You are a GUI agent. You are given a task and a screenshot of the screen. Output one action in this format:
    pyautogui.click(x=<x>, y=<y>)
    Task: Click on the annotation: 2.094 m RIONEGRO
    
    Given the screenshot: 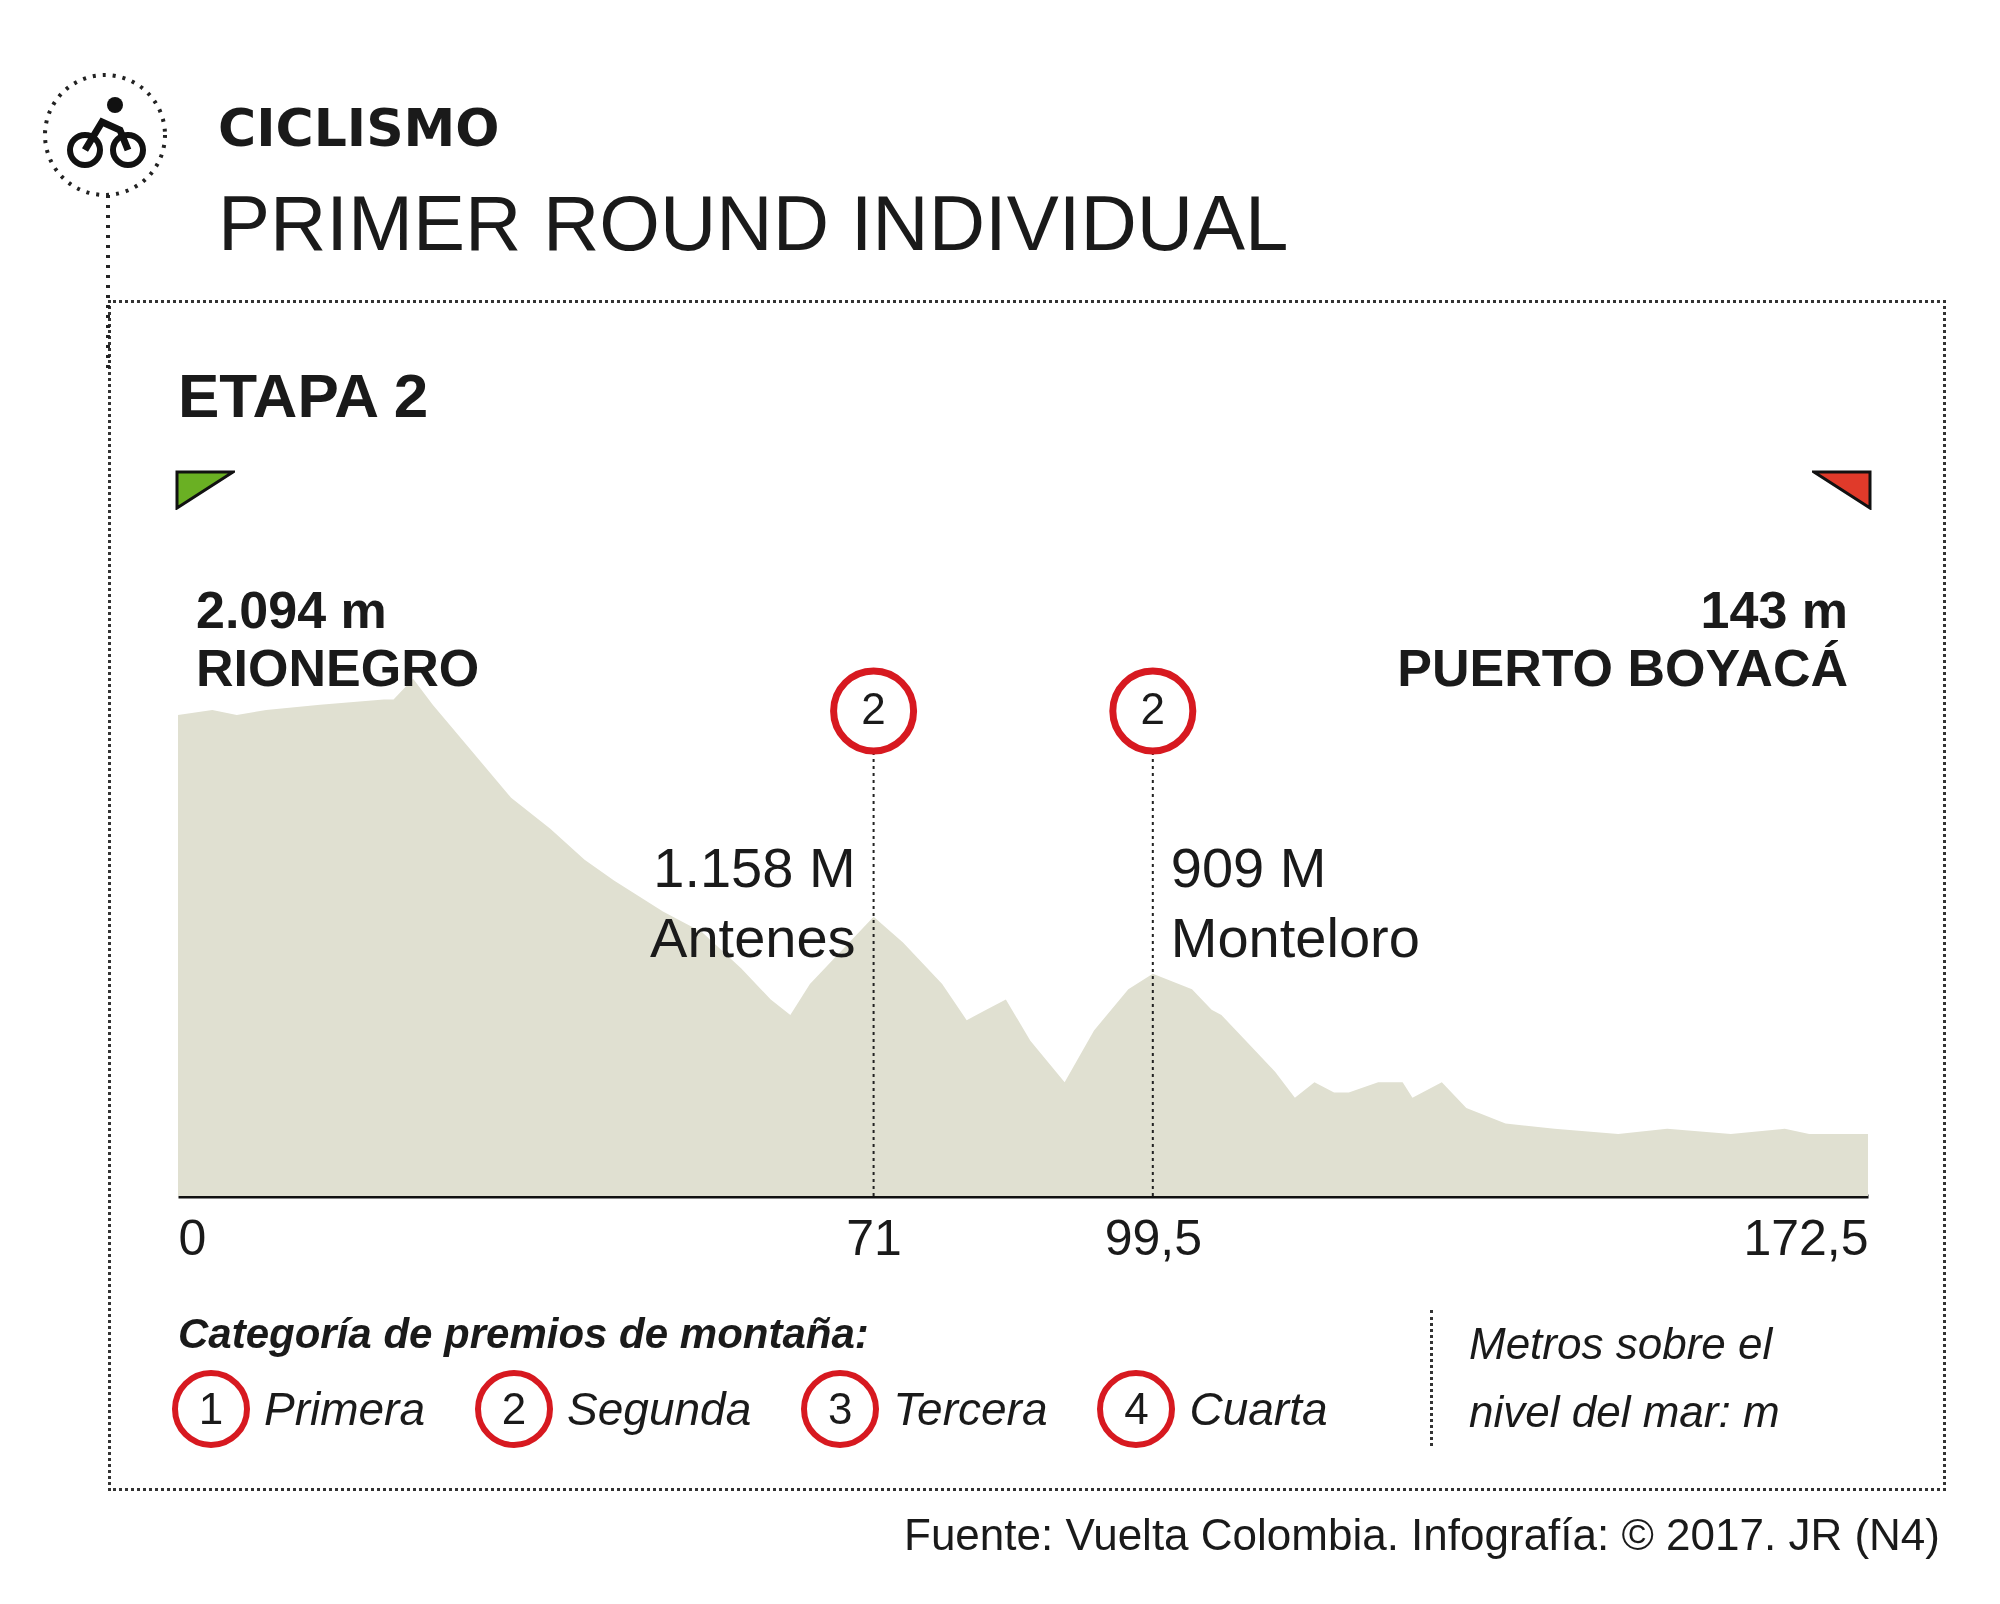 What is the action you would take?
    pyautogui.click(x=338, y=638)
    